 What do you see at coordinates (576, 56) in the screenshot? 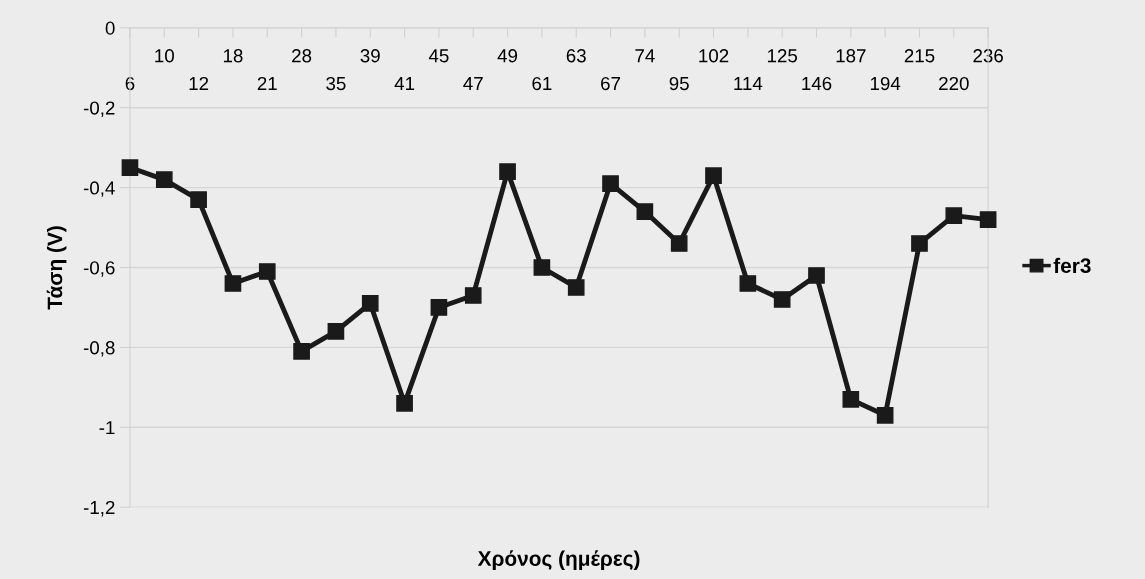
I see `x-tick-label: 63` at bounding box center [576, 56].